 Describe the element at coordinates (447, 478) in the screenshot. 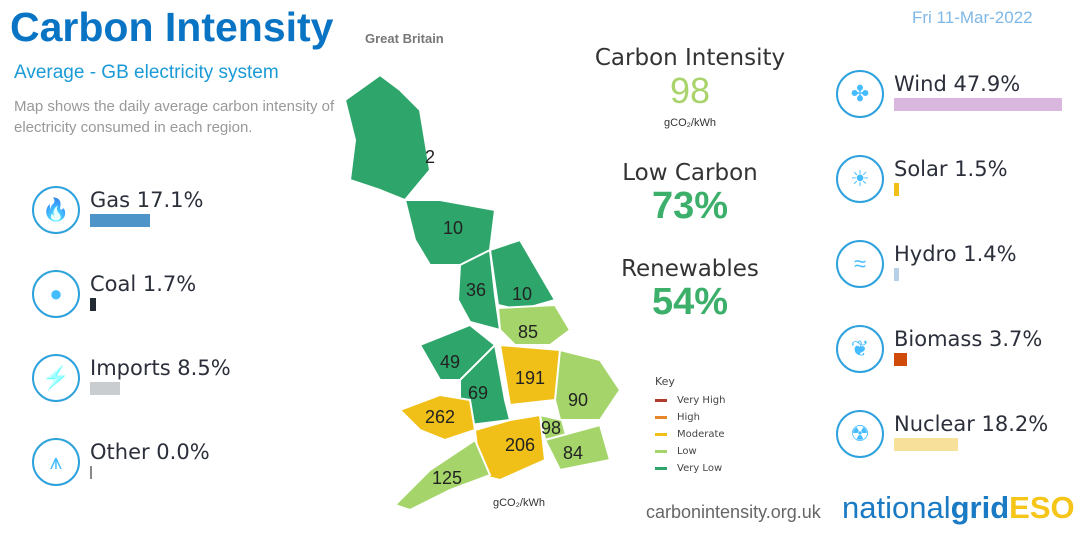

I see `region-value: 125` at that location.